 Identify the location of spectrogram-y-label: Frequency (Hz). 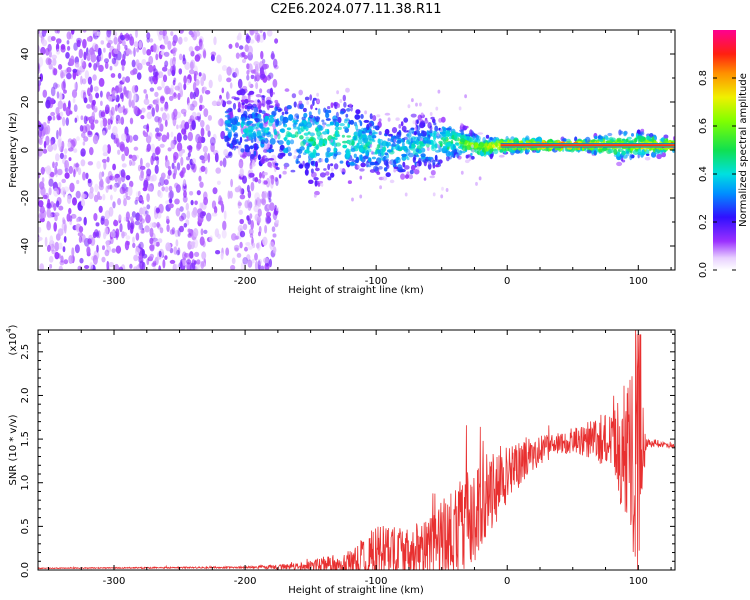
(13, 150).